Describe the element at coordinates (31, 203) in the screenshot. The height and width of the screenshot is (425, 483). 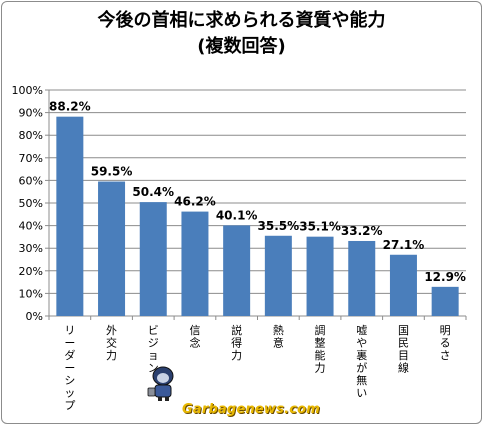
I see `y-tick-label: 50%` at that location.